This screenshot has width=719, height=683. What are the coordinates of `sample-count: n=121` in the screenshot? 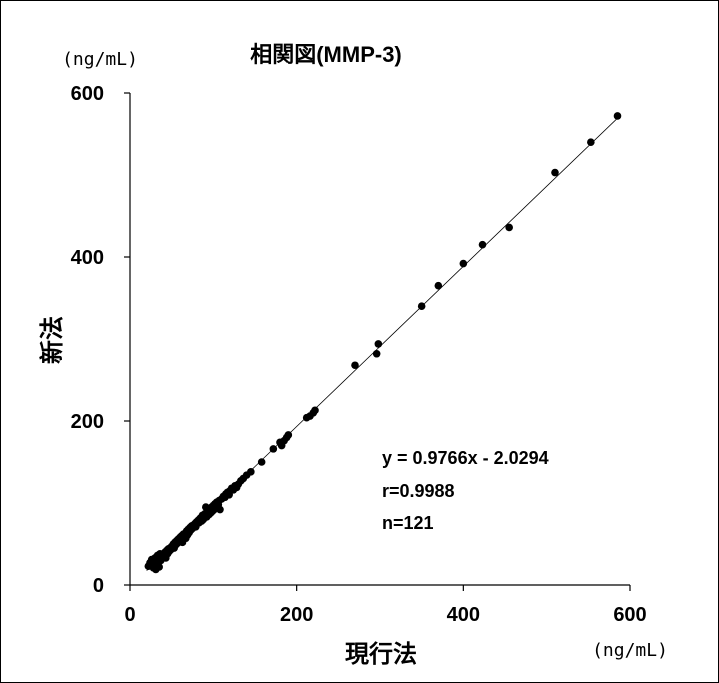 It's located at (408, 523).